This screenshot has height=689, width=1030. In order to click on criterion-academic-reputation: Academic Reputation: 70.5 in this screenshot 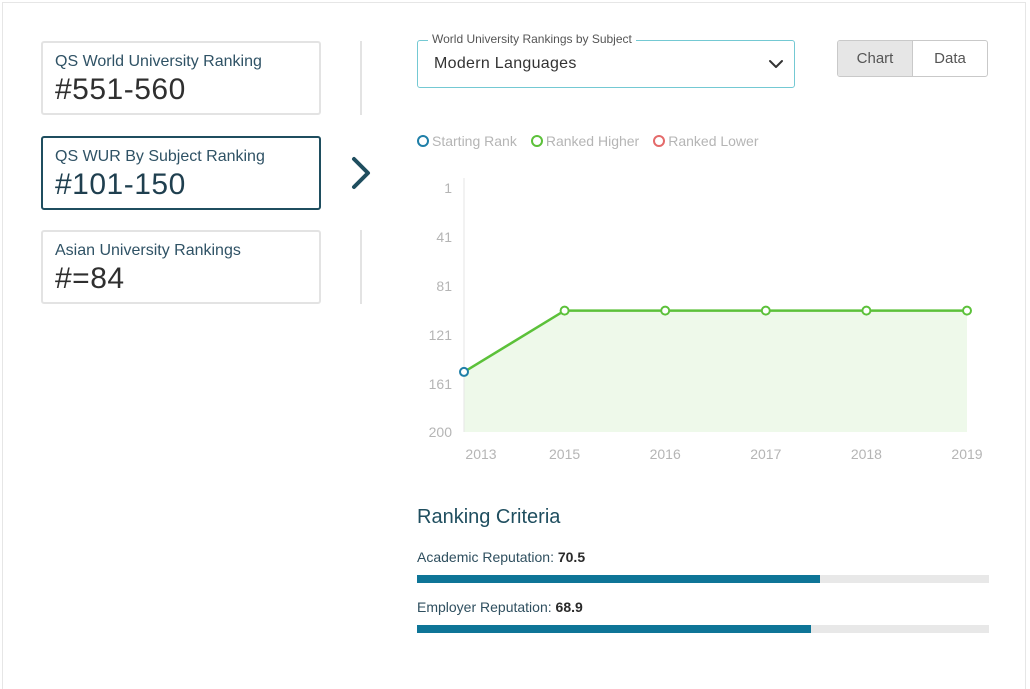, I will do `click(703, 566)`.